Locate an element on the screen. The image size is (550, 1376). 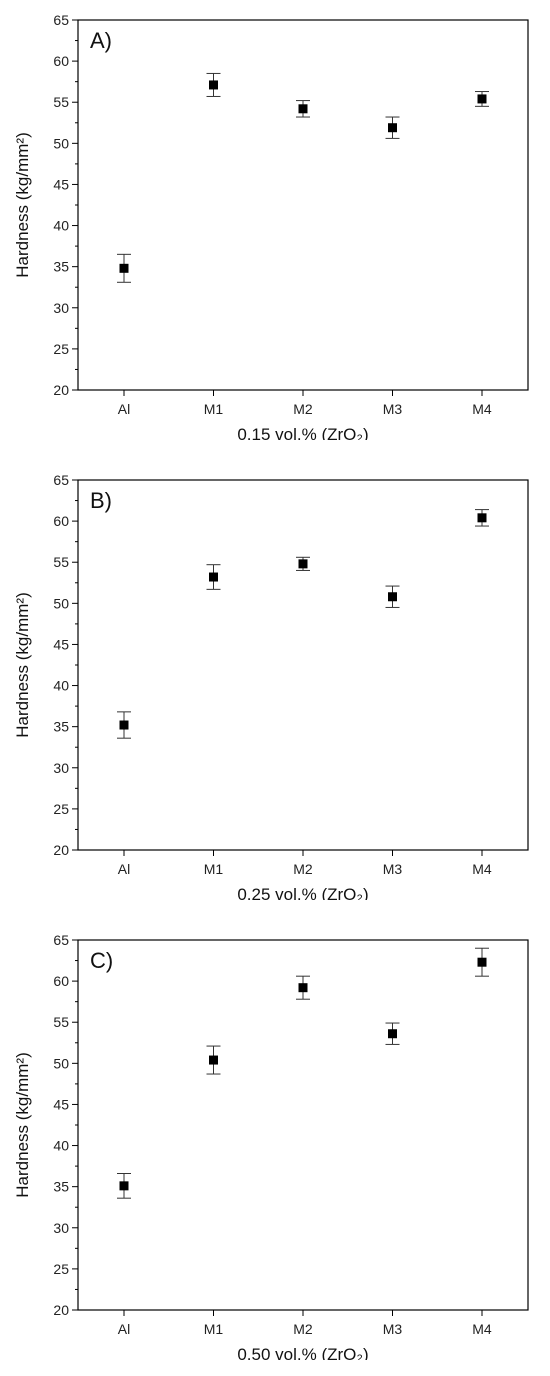
x-axis-title: 0.50 vol.% (ZrO₂) is located at coordinates (302, 1352).